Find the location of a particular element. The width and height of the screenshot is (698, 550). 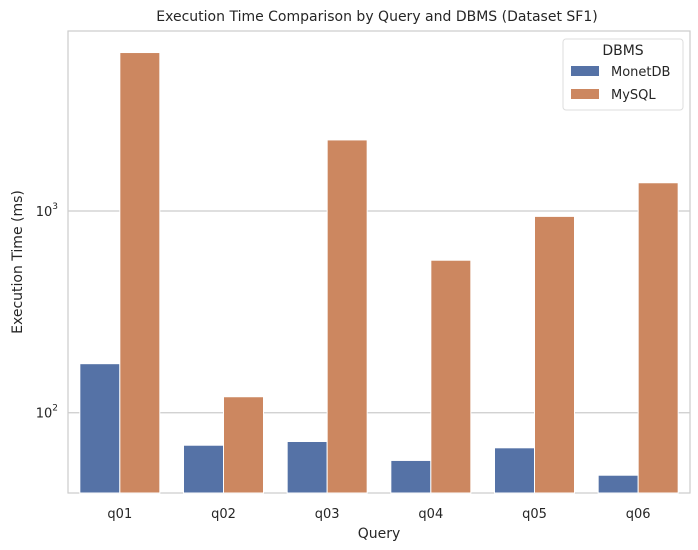

x-tick-label: q05 is located at coordinates (534, 514).